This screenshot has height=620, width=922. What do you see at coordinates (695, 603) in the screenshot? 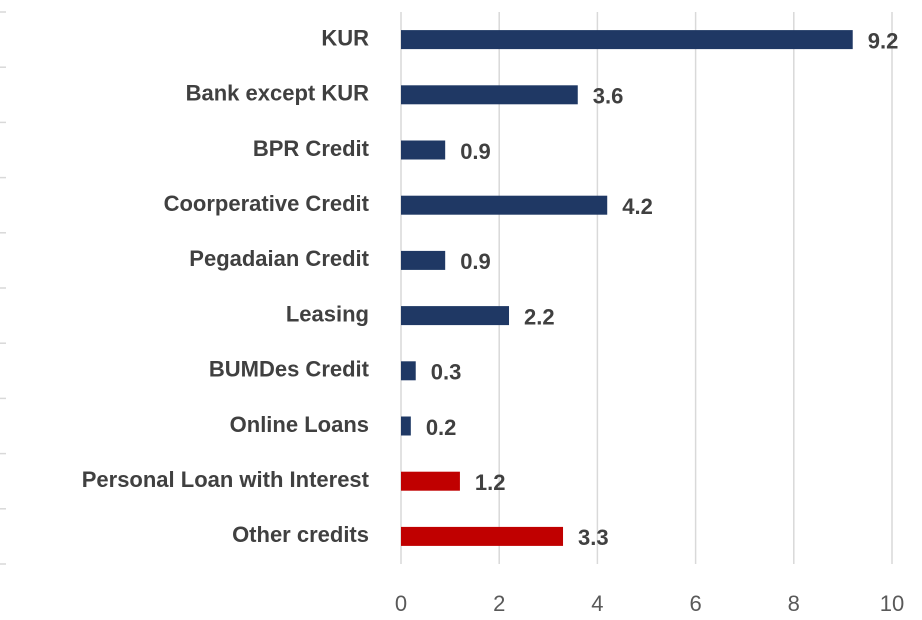
I see `x-tick-label: 6` at bounding box center [695, 603].